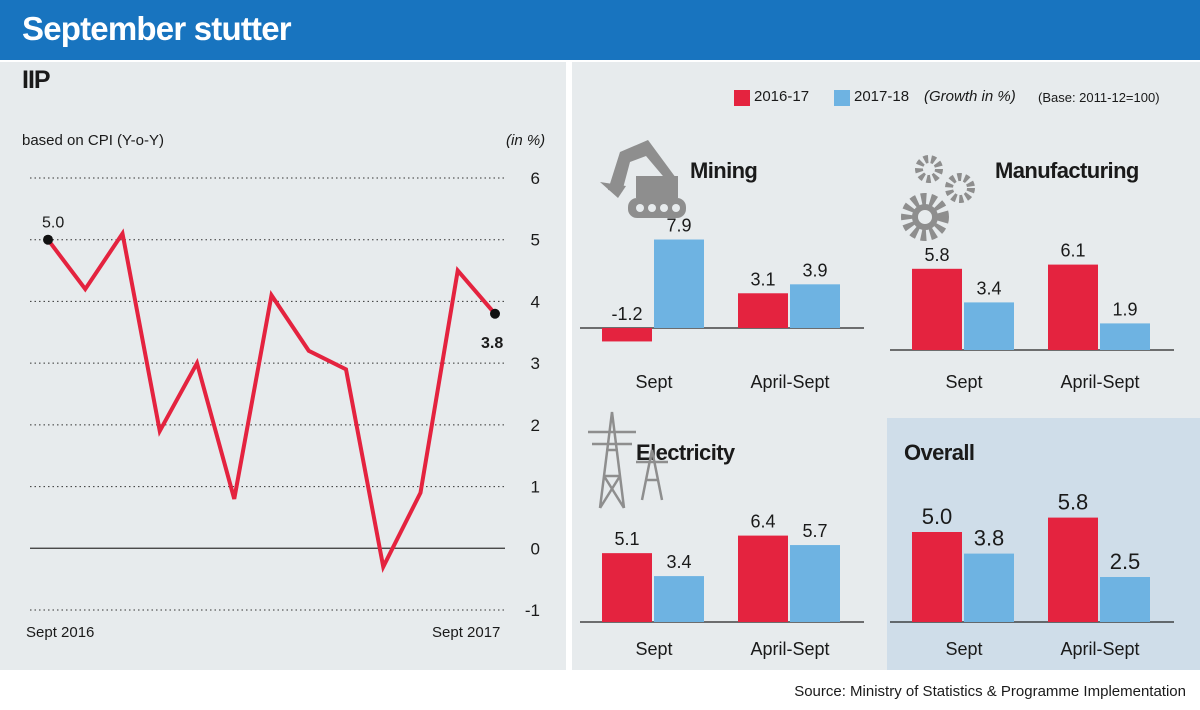 Image resolution: width=1200 pixels, height=710 pixels. I want to click on electricity-value-label: 6.4, so click(762, 522).